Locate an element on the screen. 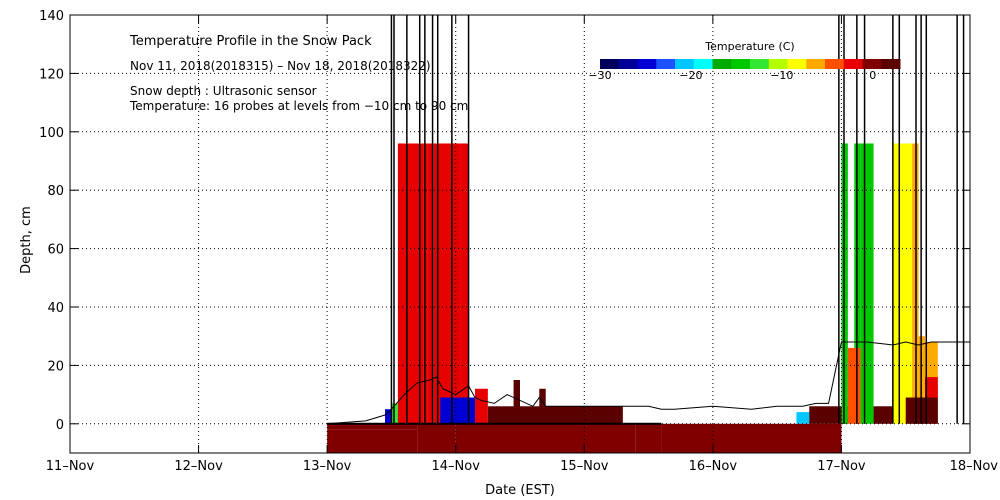 Image resolution: width=1000 pixels, height=500 pixels. x-tick-label: 11–Nov is located at coordinates (70, 466).